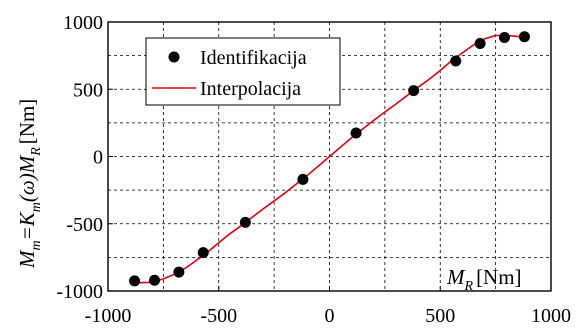  Describe the element at coordinates (84, 225) in the screenshot. I see `y-tick-label: -500` at that location.